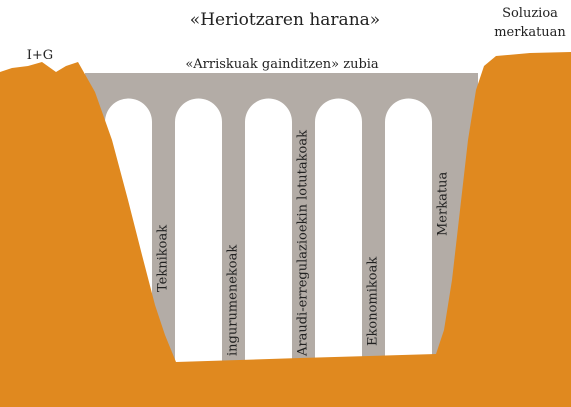  I want to click on pillar-label: Merkatua, so click(443, 204).